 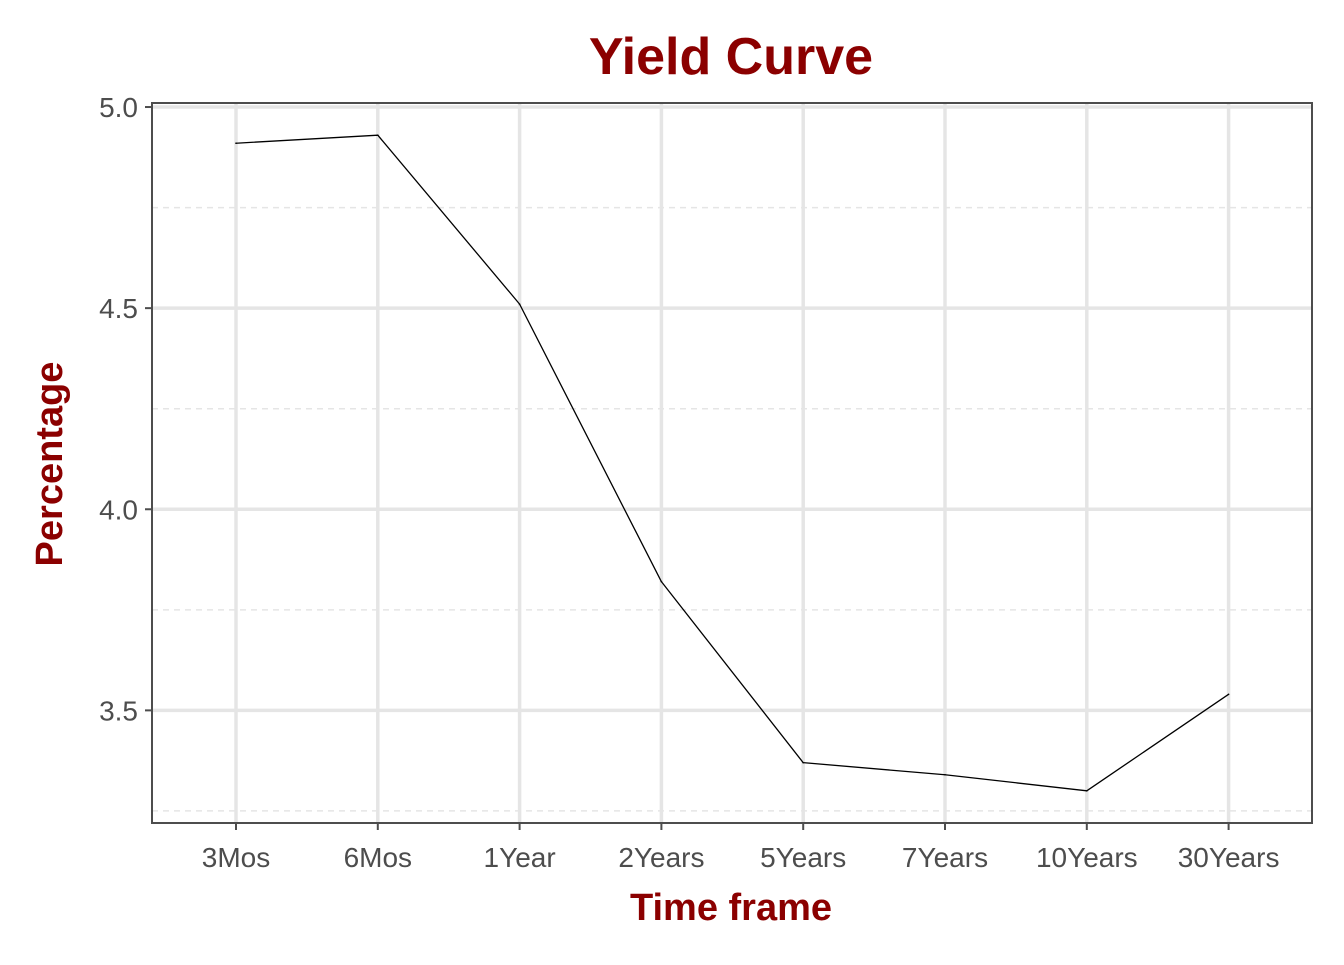 I want to click on y-tick-label: 4.5, so click(x=118, y=308).